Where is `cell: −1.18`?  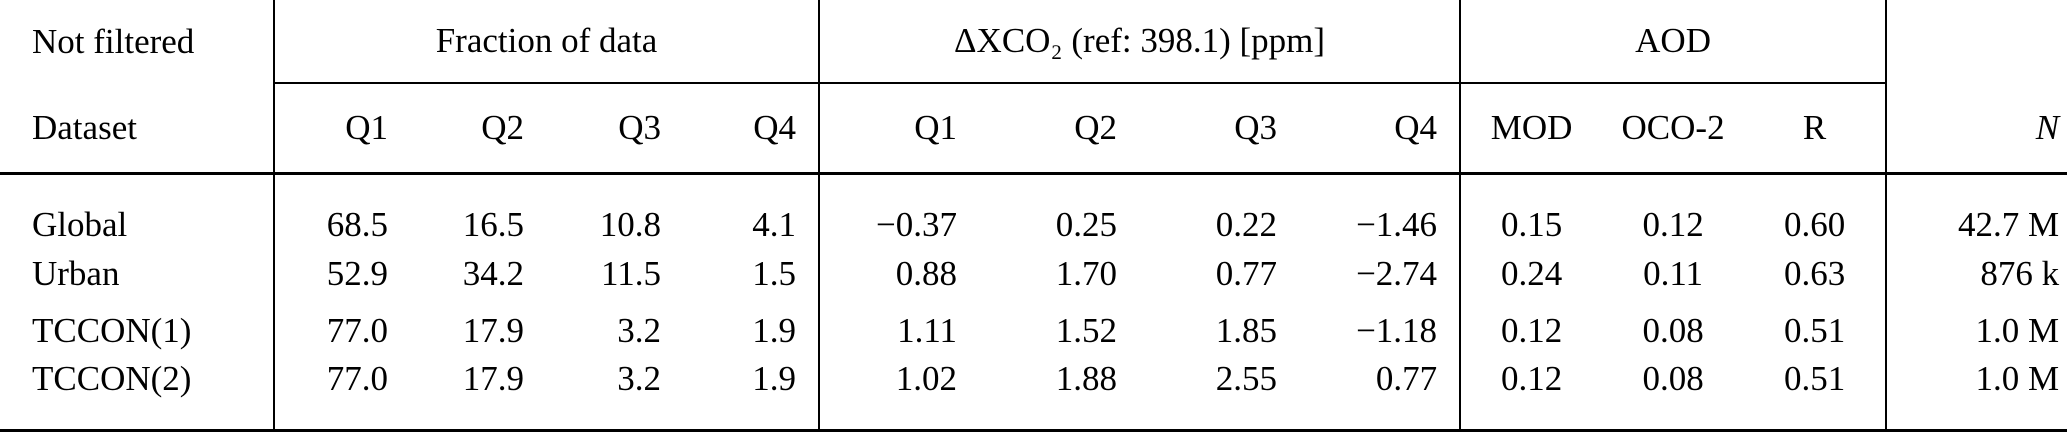 cell: −1.18 is located at coordinates (1397, 330).